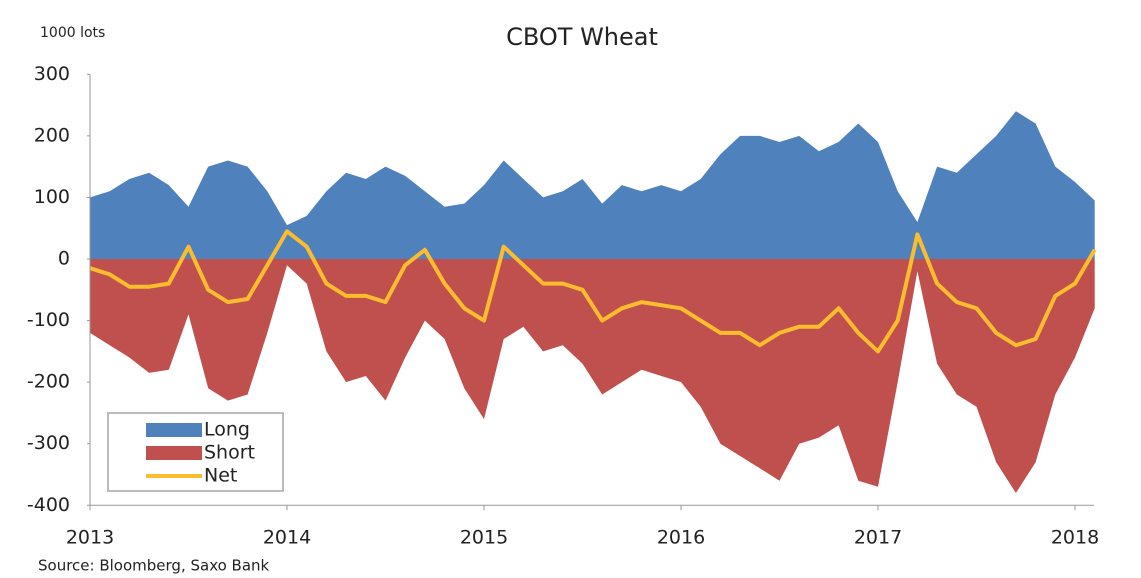  Describe the element at coordinates (48, 382) in the screenshot. I see `y-tick-label: -200` at that location.